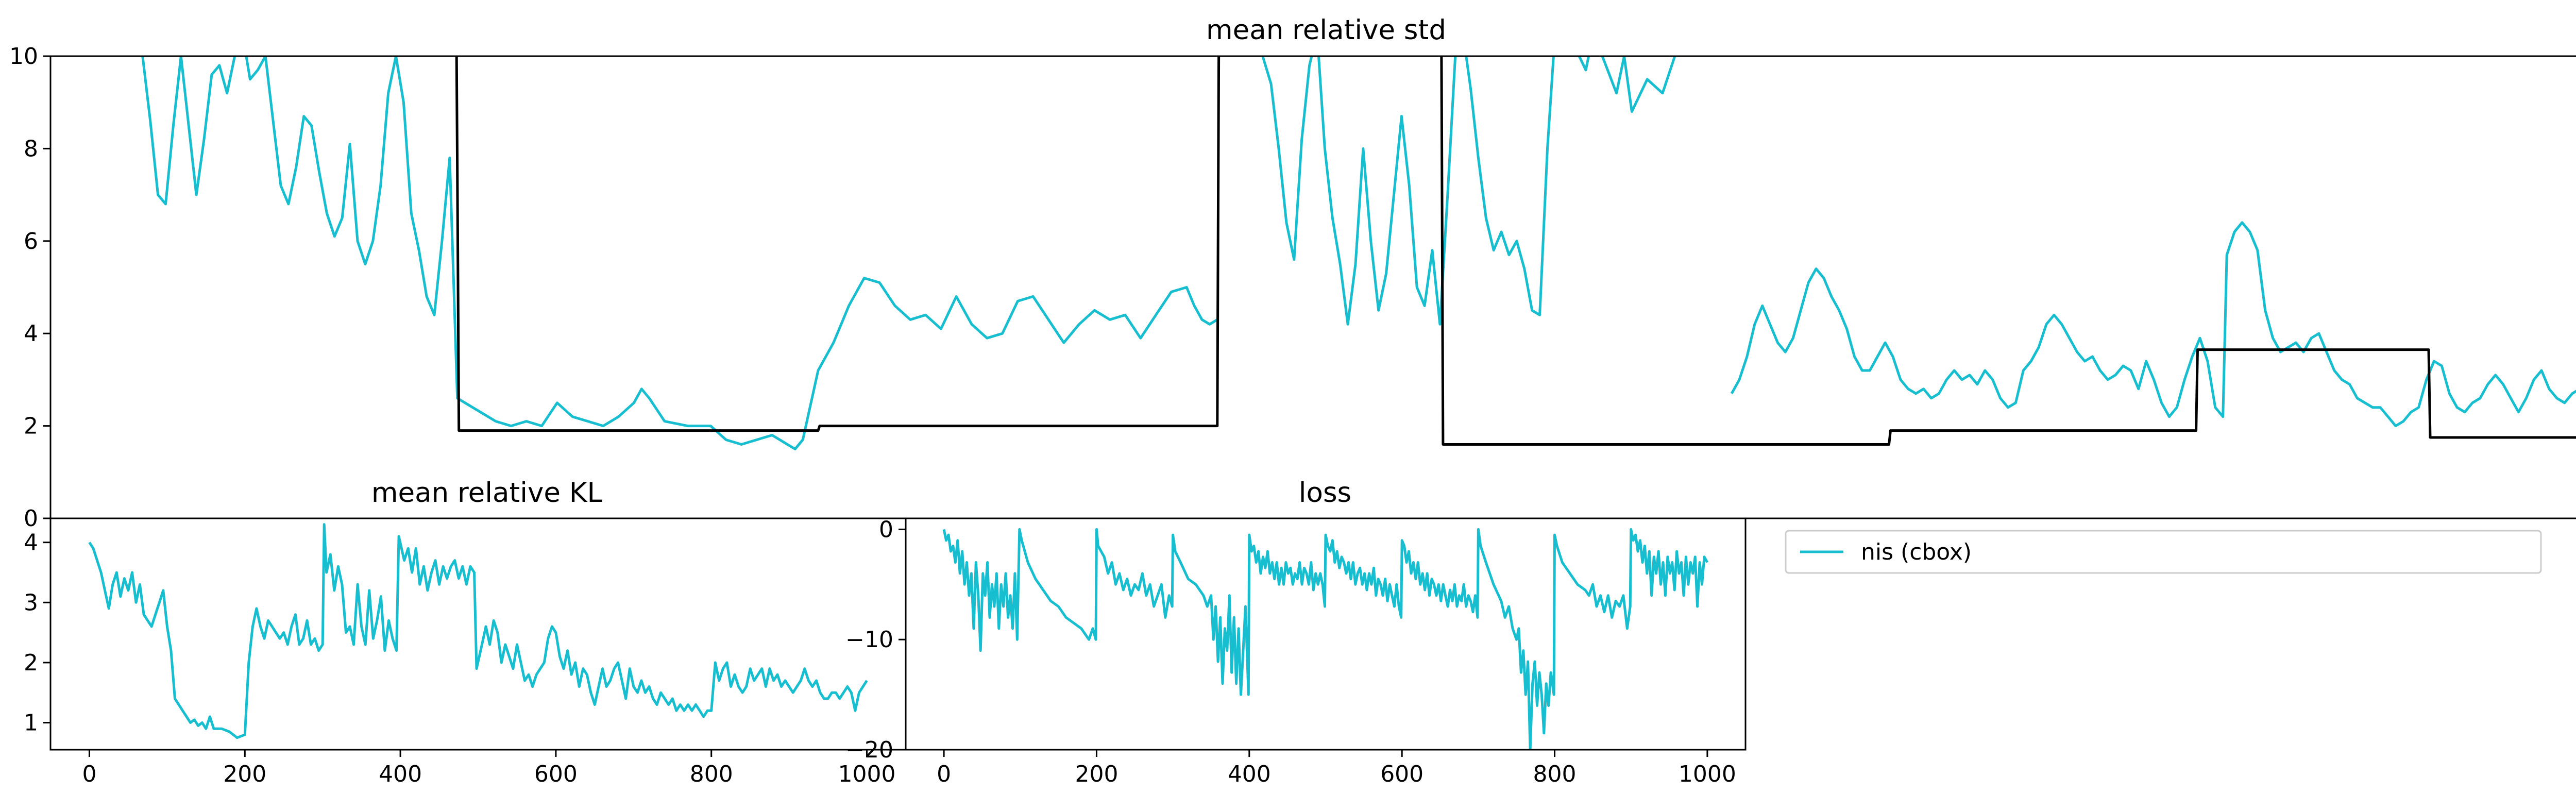  Describe the element at coordinates (944, 774) in the screenshot. I see `loss-x-tick-label: 0` at that location.